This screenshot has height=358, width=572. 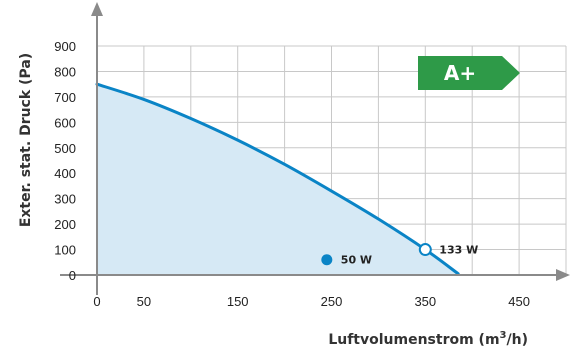 I want to click on y-tick-labels: 0 100 200 300 400 500 600 700 800 900, so click(x=65, y=161).